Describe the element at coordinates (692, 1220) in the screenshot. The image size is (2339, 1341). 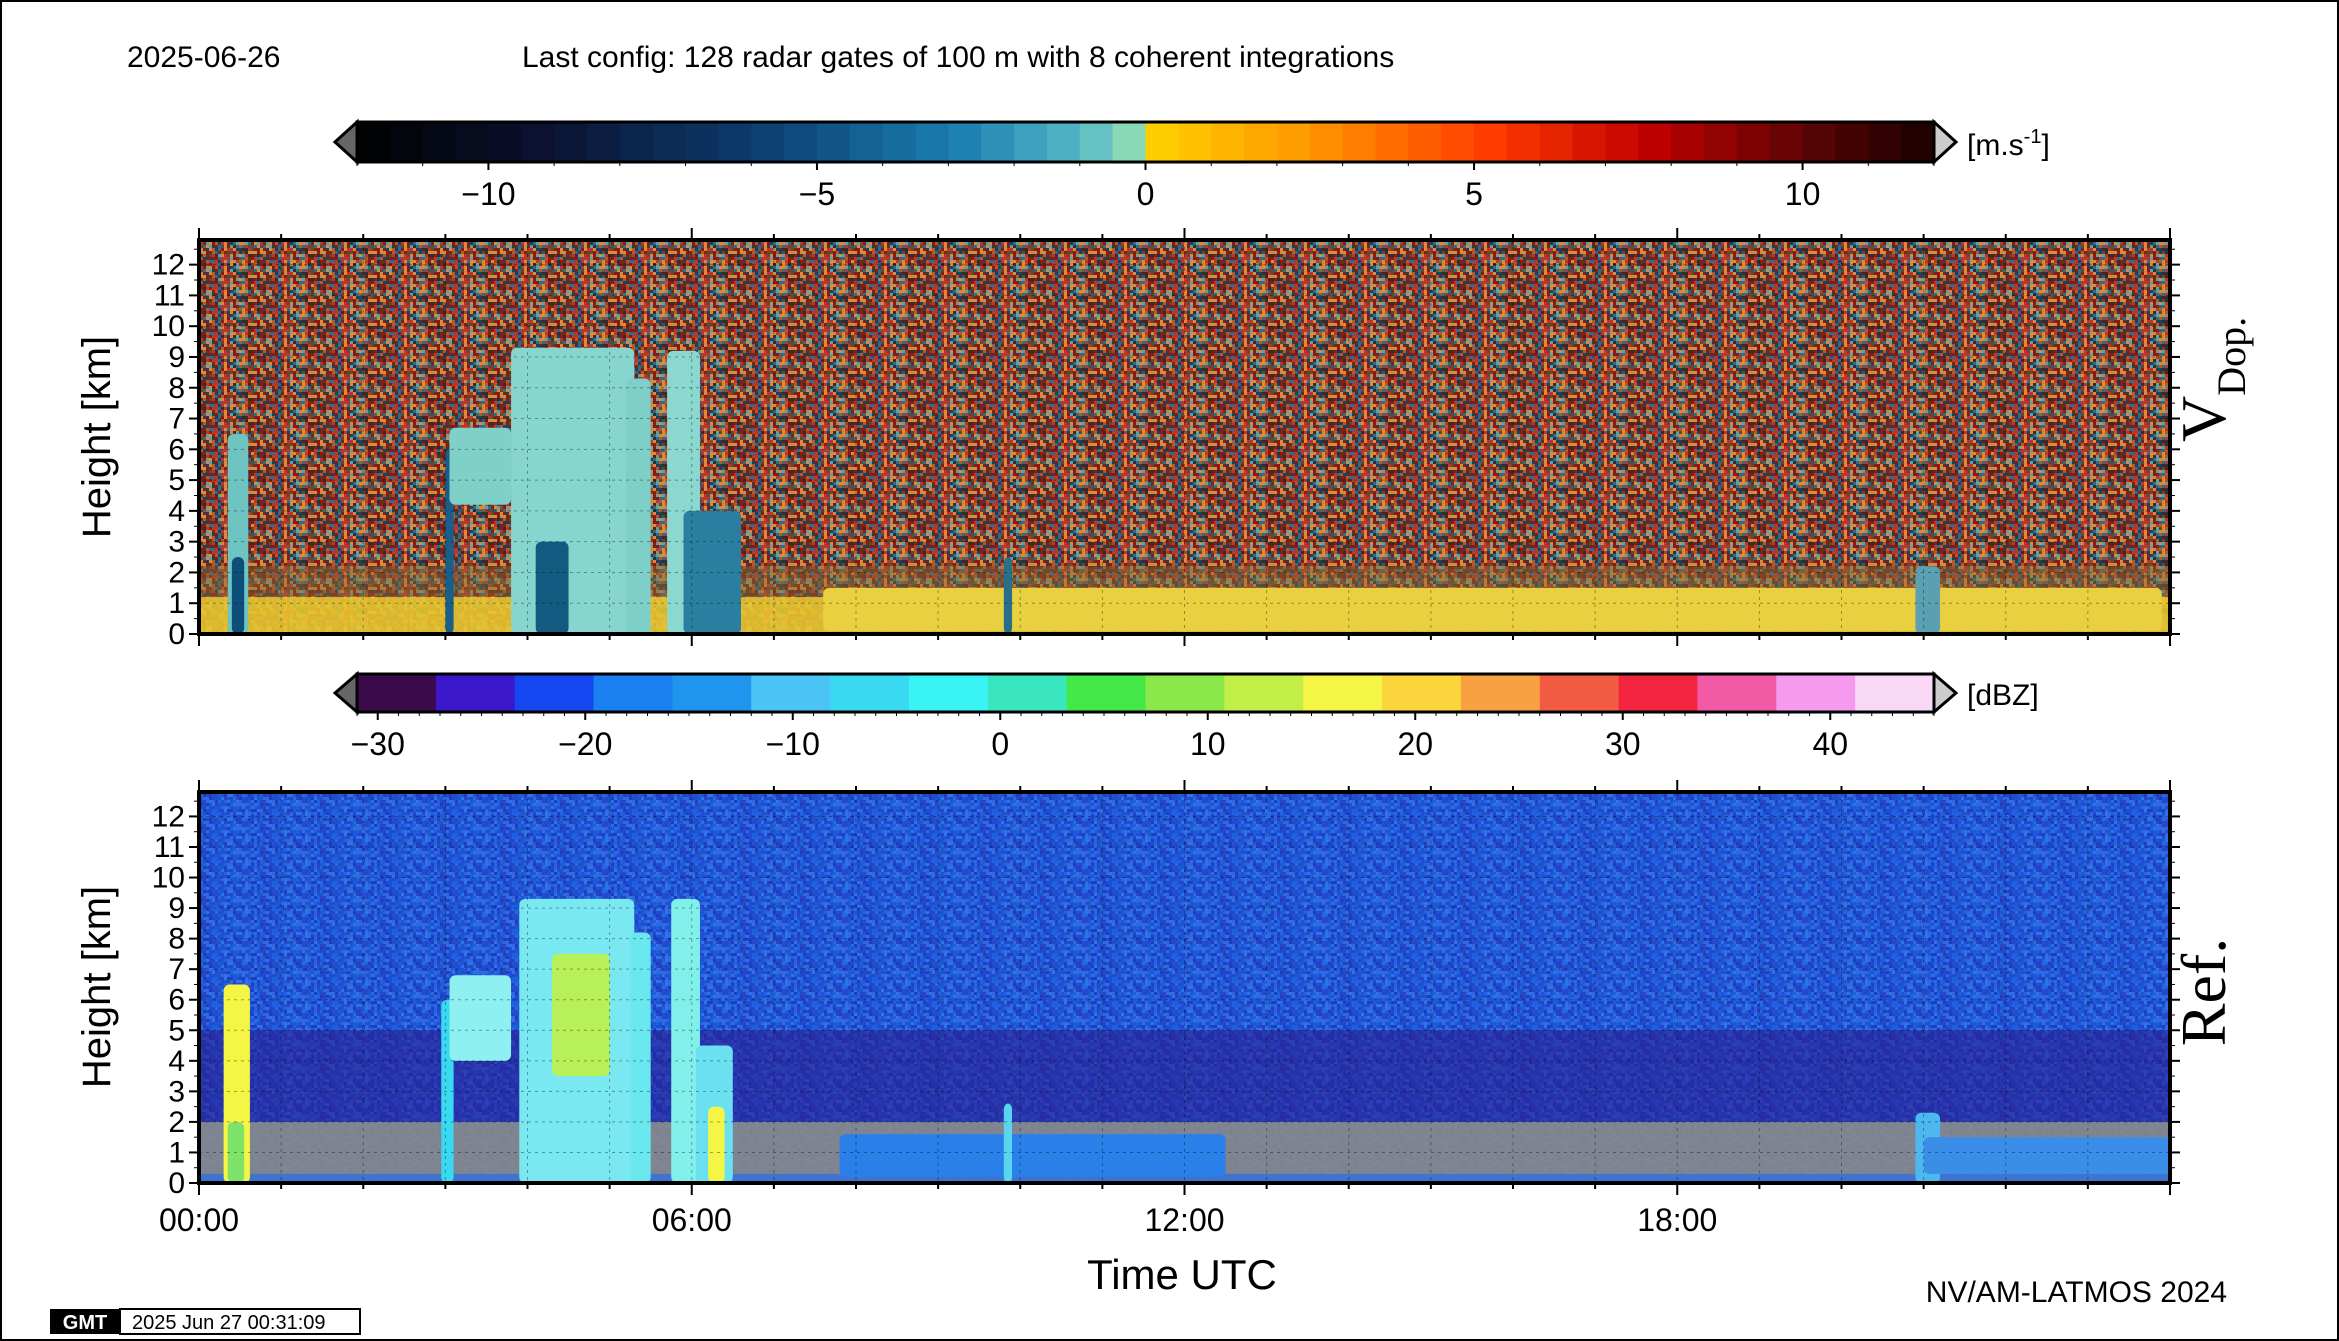
I see `reflectivity-x-tick-label: 06:00` at that location.